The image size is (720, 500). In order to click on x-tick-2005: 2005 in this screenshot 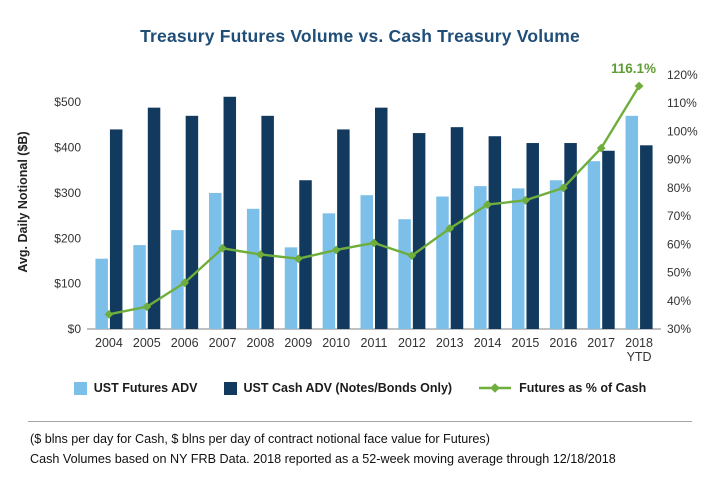, I will do `click(147, 343)`.